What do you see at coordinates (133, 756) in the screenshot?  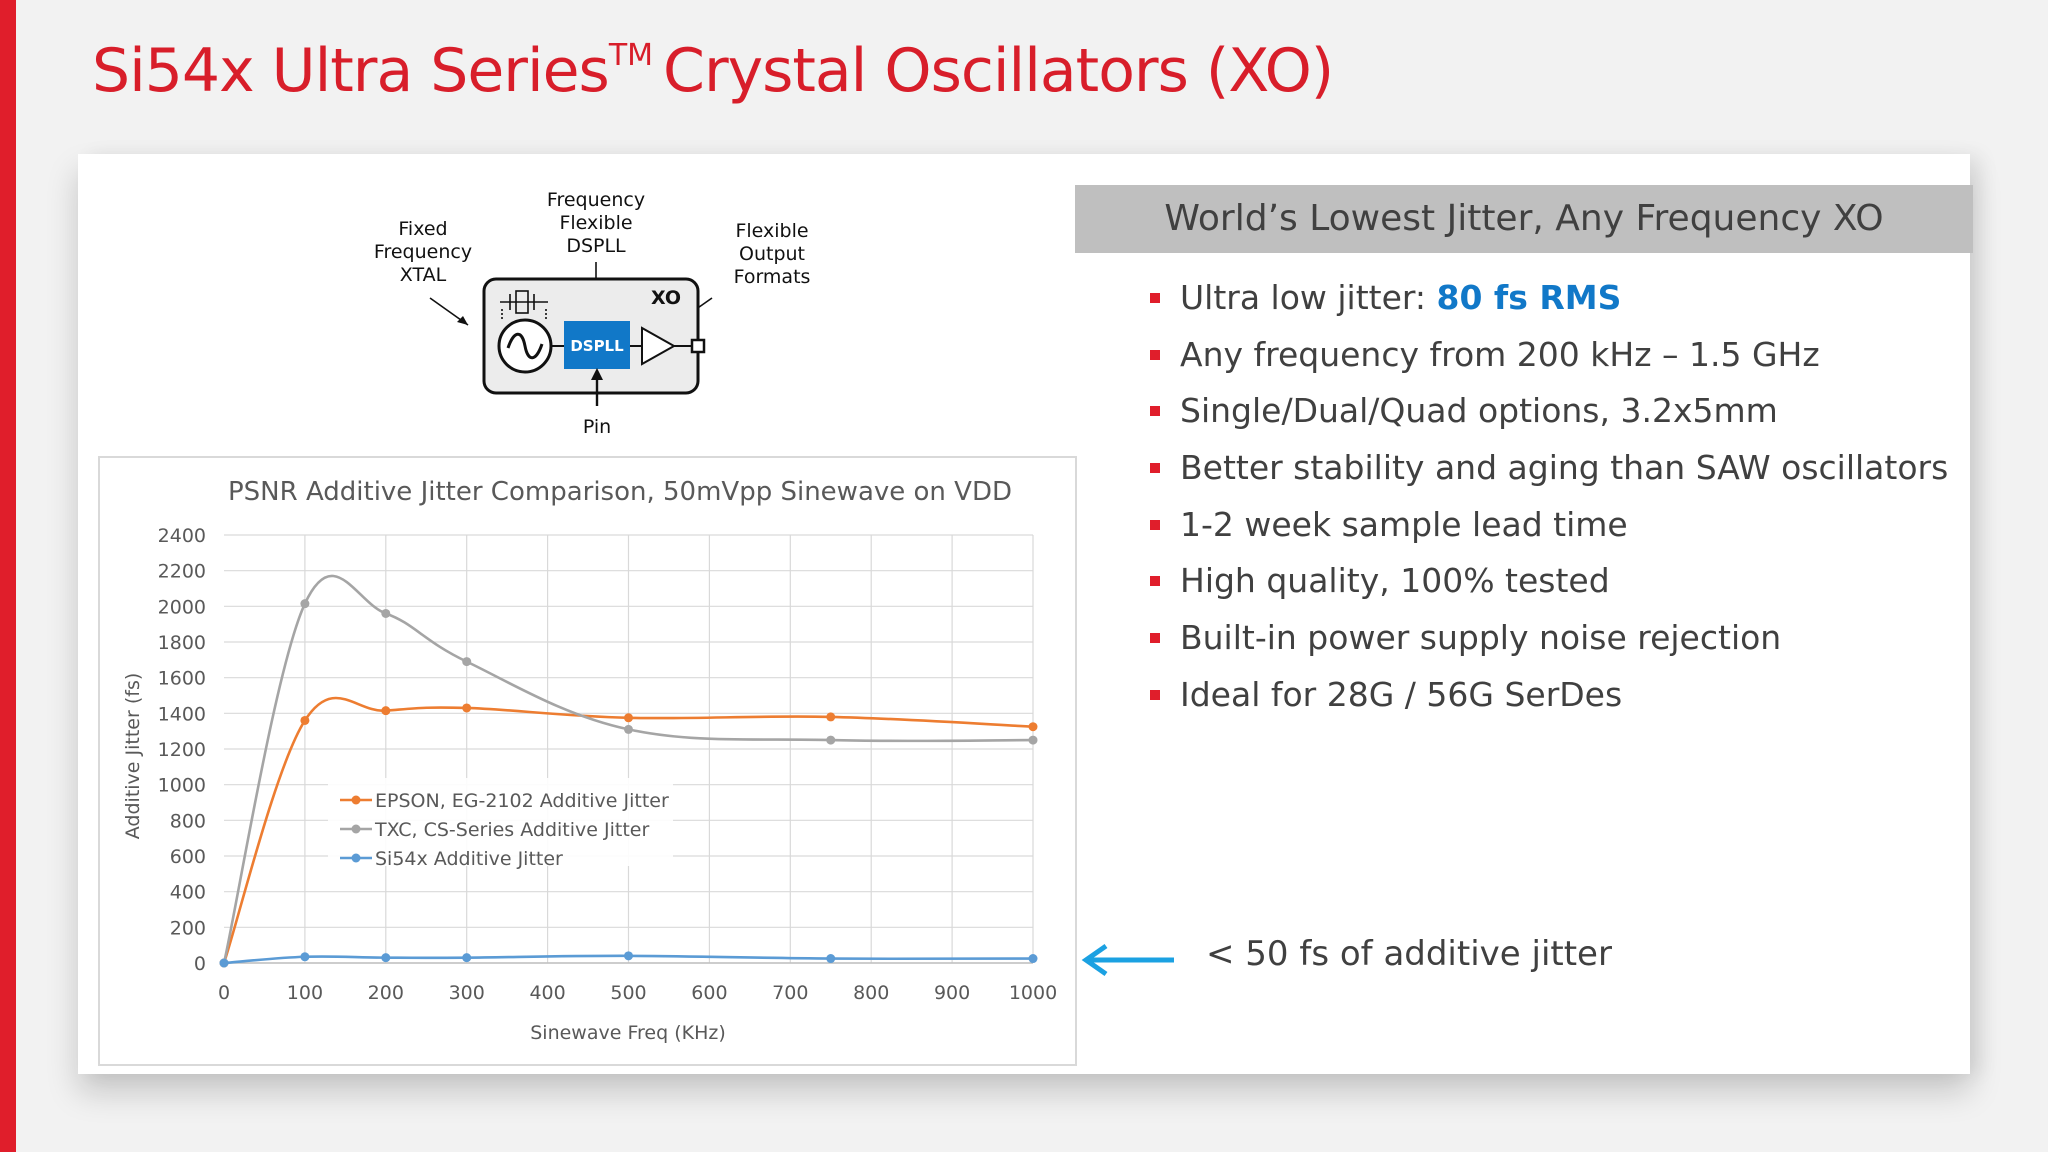 I see `y-axis-title: Additive Jitter (fs)` at bounding box center [133, 756].